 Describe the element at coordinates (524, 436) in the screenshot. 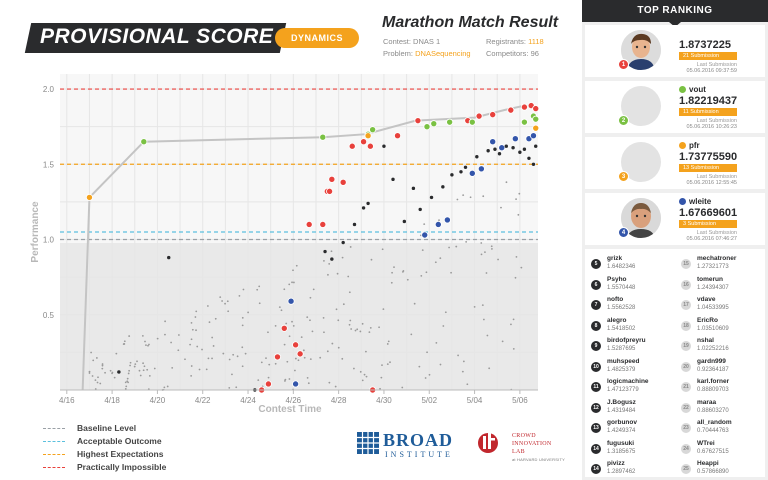

I see `cil-line-1: CROWD` at that location.